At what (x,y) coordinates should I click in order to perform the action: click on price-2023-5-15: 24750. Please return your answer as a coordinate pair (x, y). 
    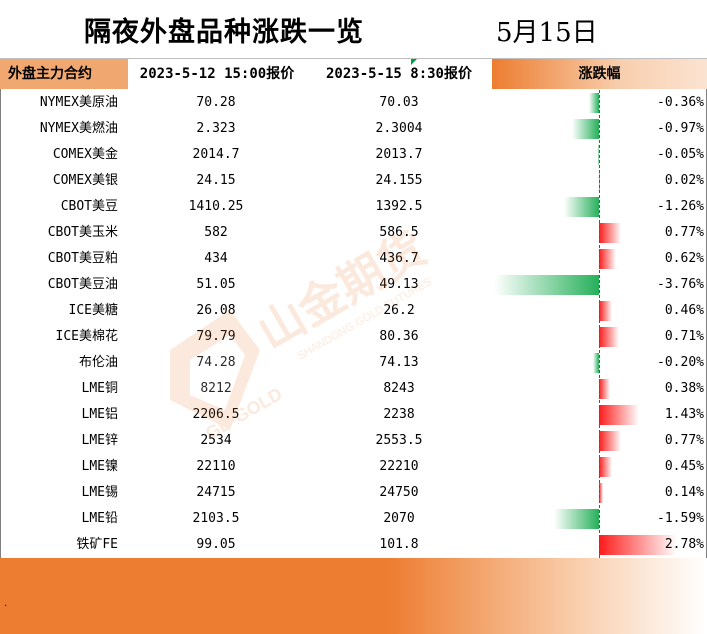
    Looking at the image, I should click on (399, 492).